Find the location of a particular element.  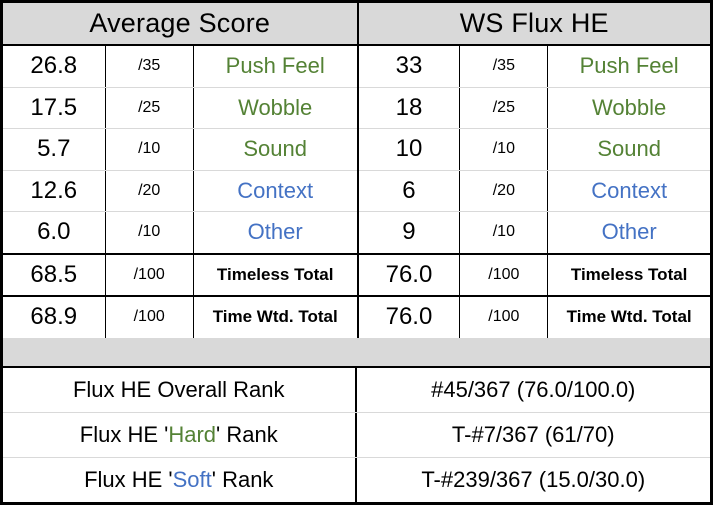

rank-value: #45/367 (76.0/100.0) is located at coordinates (533, 389).